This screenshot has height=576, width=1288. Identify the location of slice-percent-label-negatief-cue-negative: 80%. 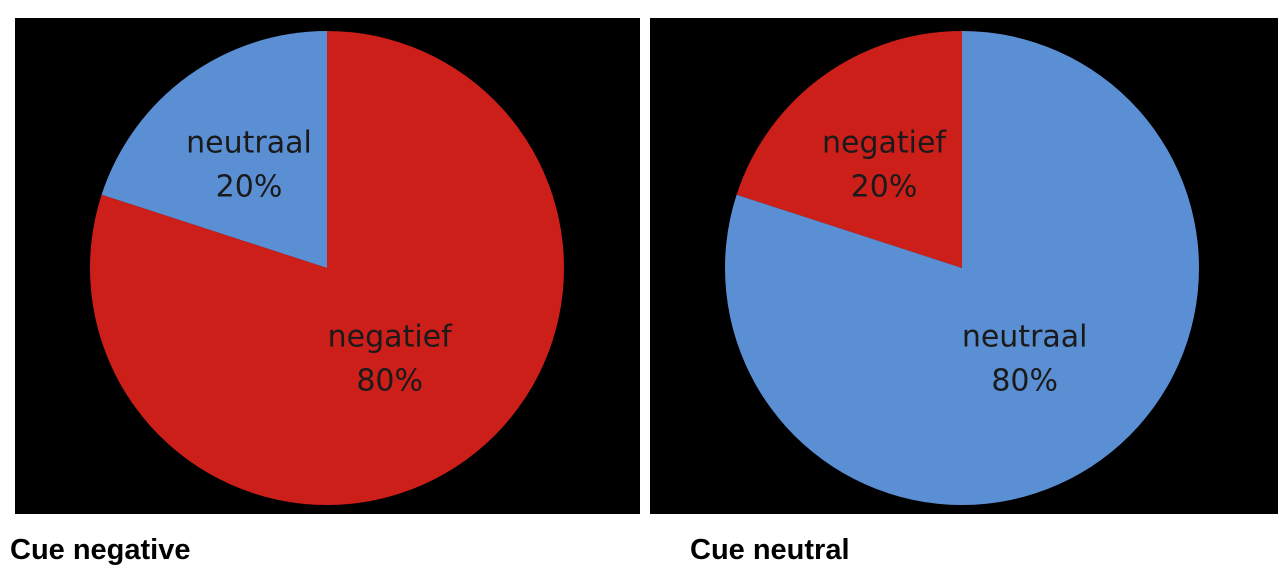
(389, 380).